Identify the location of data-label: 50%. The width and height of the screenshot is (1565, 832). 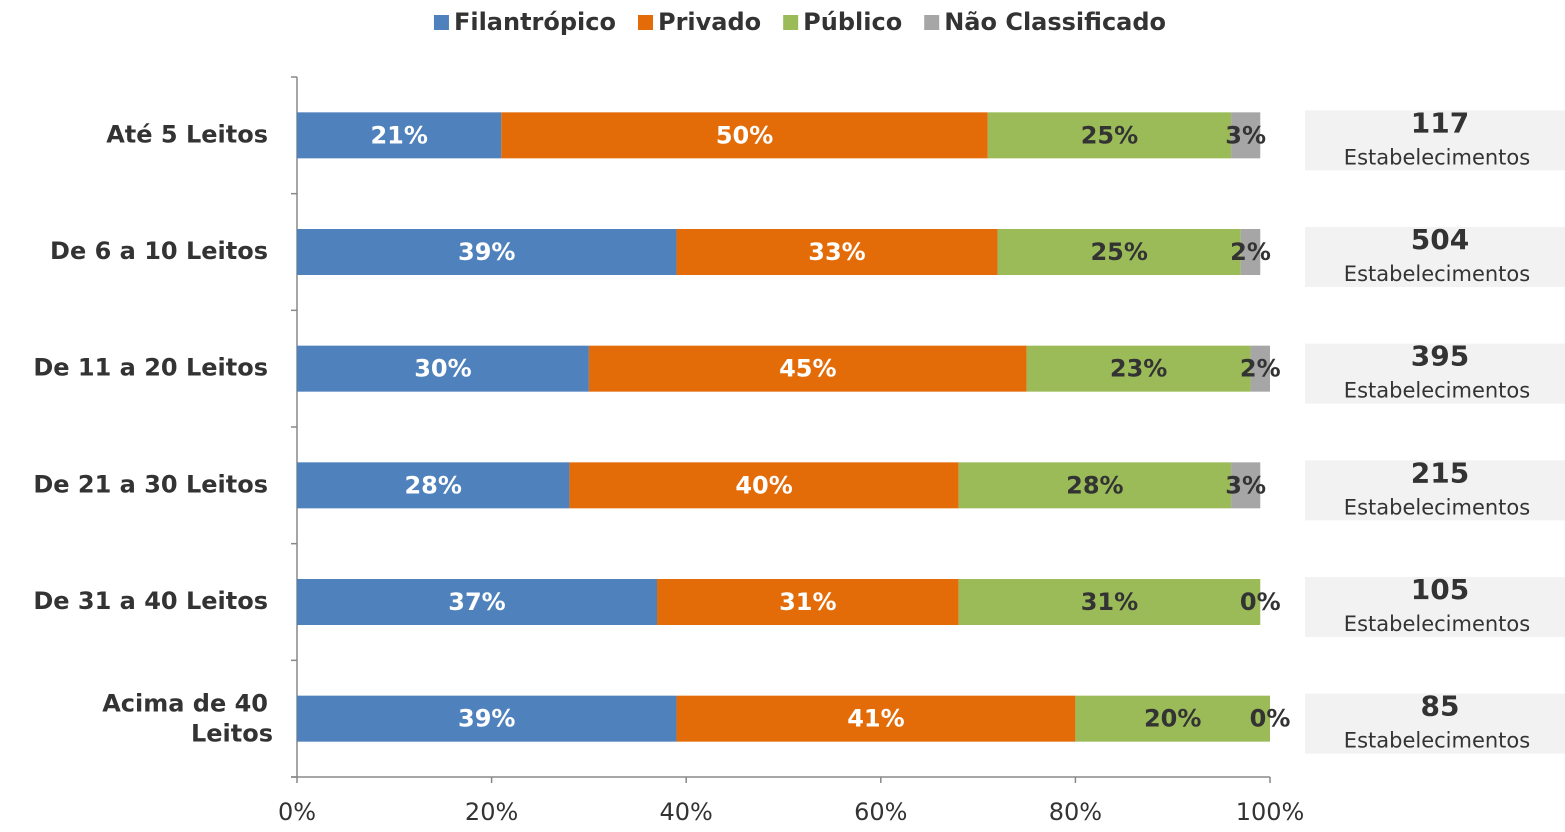
(744, 135).